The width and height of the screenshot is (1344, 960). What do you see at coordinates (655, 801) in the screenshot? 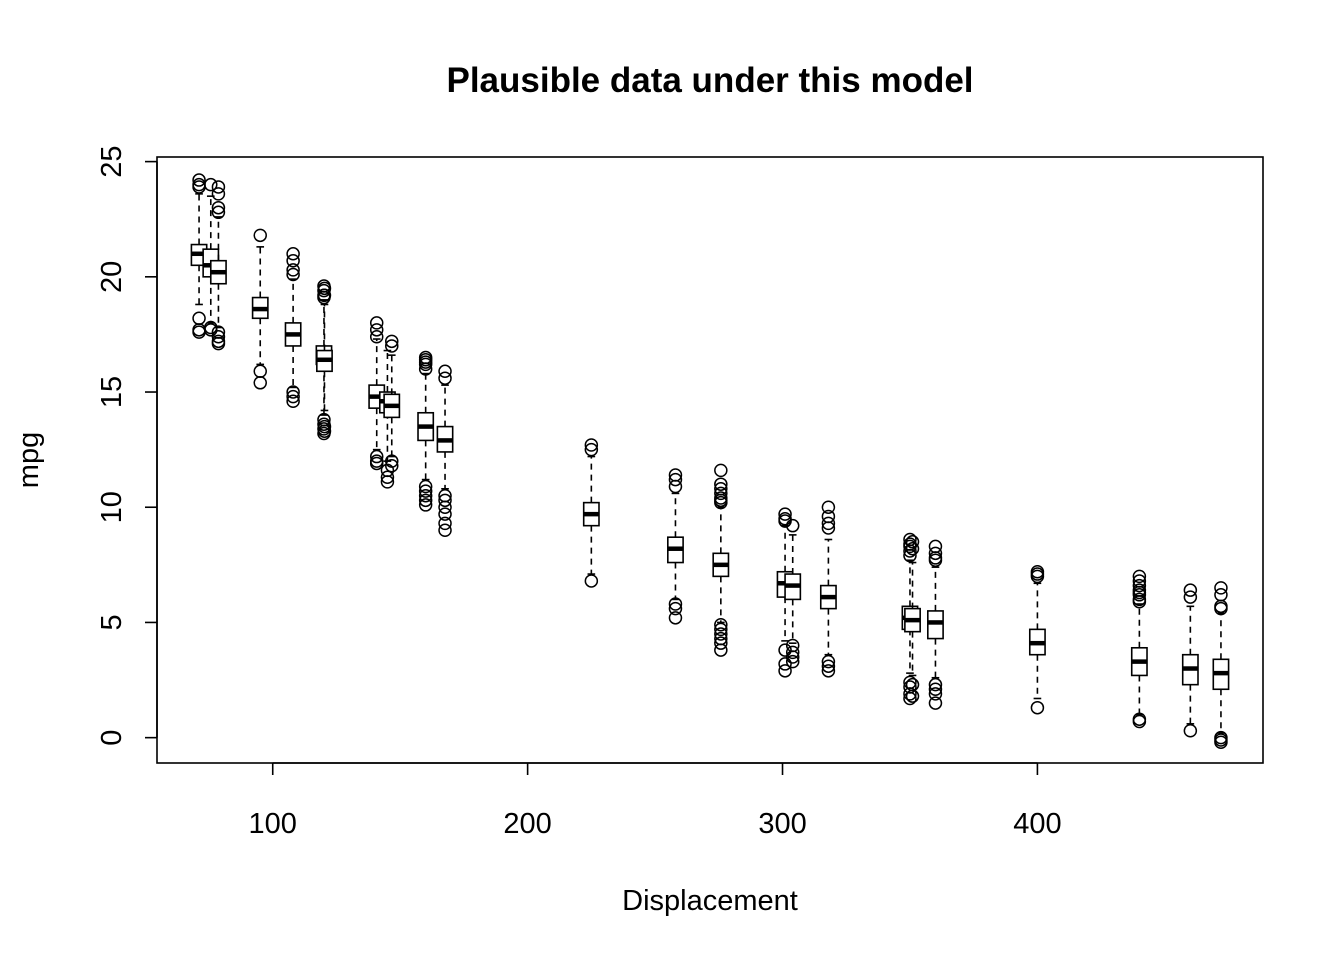
I see `x-axis: 100 200 300 400` at bounding box center [655, 801].